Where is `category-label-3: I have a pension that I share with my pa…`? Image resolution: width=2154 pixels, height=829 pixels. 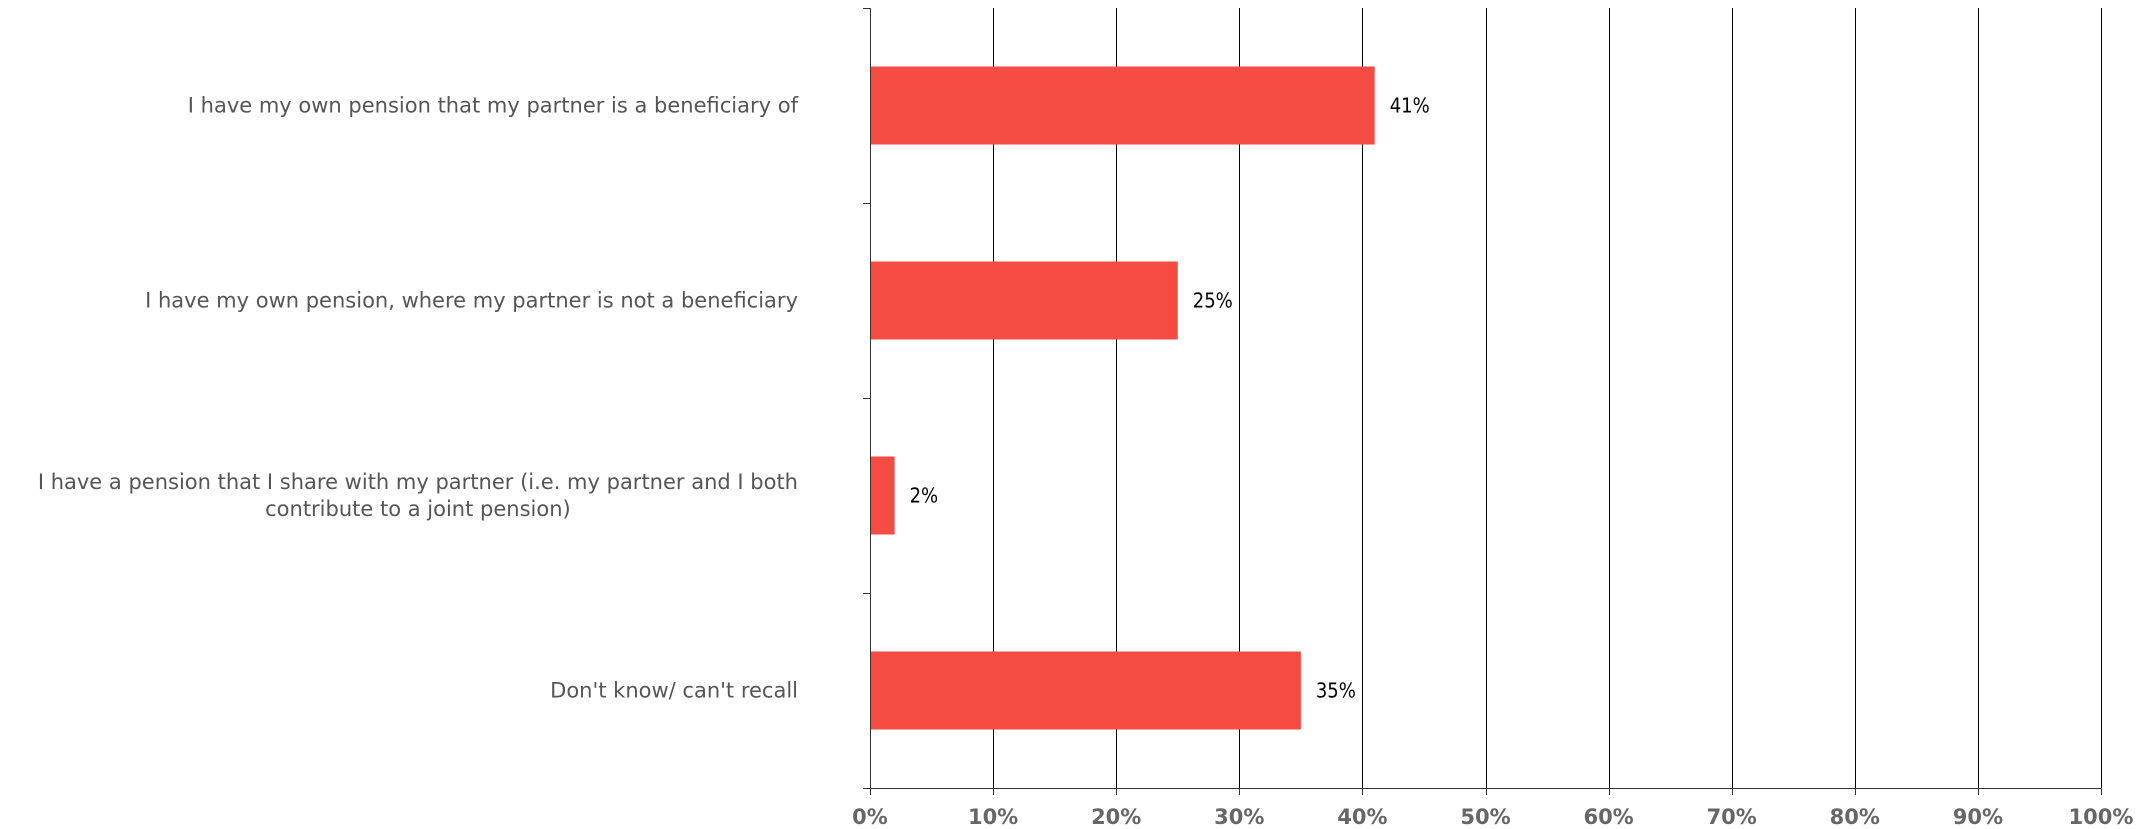 category-label-3: I have a pension that I share with my pa… is located at coordinates (418, 495).